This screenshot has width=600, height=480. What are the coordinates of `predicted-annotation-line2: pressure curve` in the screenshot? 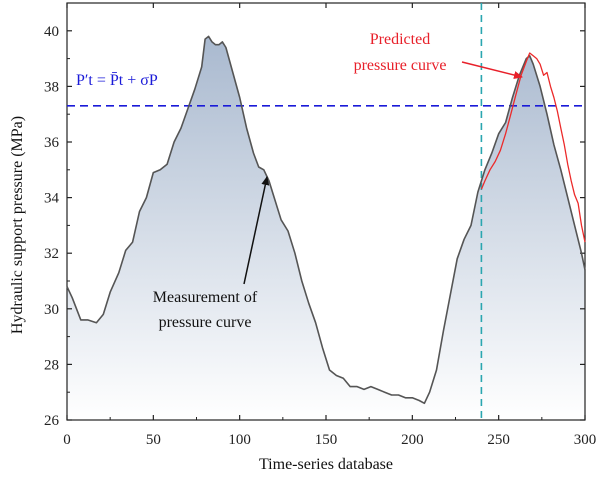 It's located at (400, 65).